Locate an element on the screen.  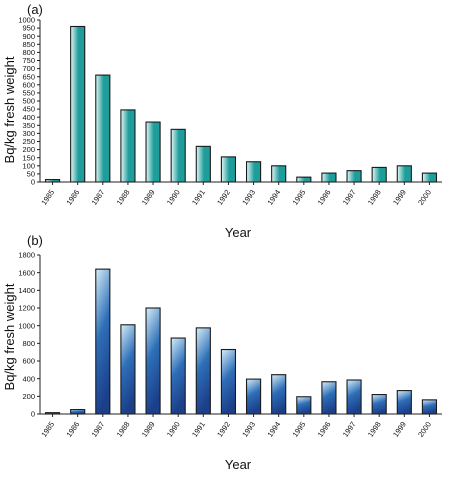
x-axis-label-b: Year is located at coordinates (238, 464).